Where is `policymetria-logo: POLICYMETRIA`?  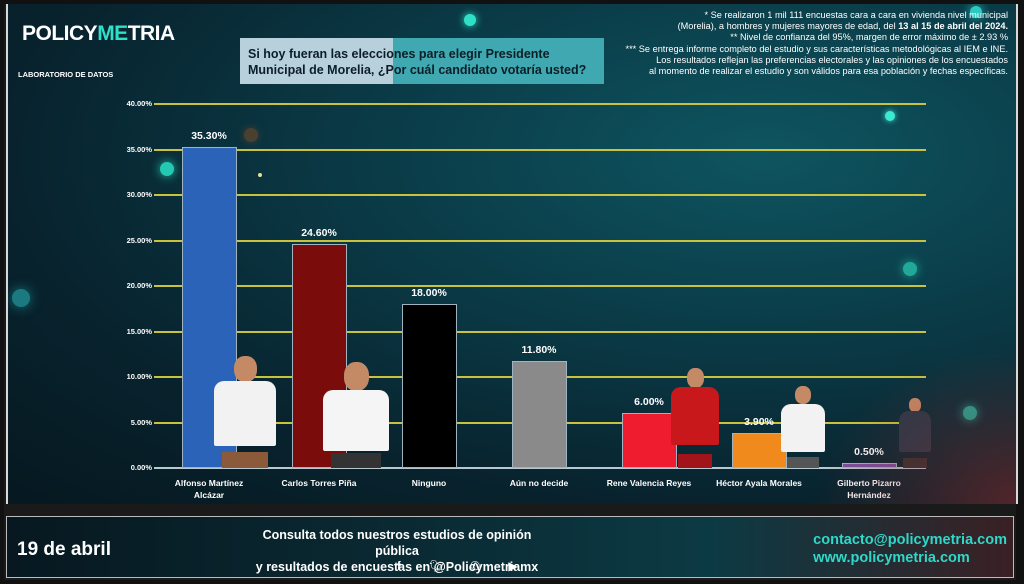 policymetria-logo: POLICYMETRIA is located at coordinates (98, 34).